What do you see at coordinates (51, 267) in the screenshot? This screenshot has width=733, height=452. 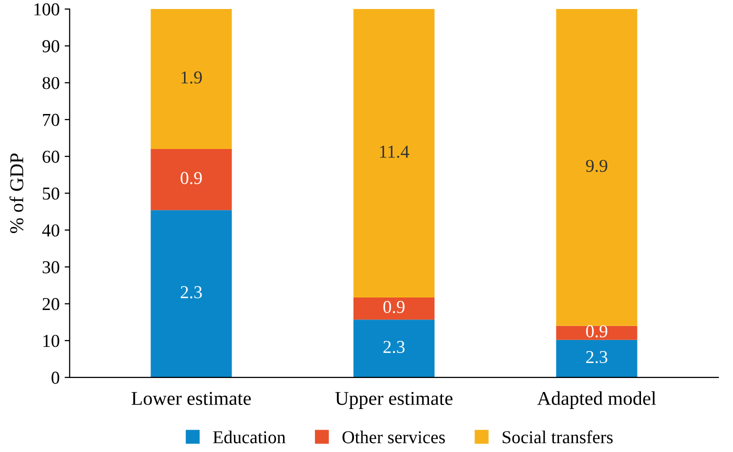 I see `y-tick-label: 30` at bounding box center [51, 267].